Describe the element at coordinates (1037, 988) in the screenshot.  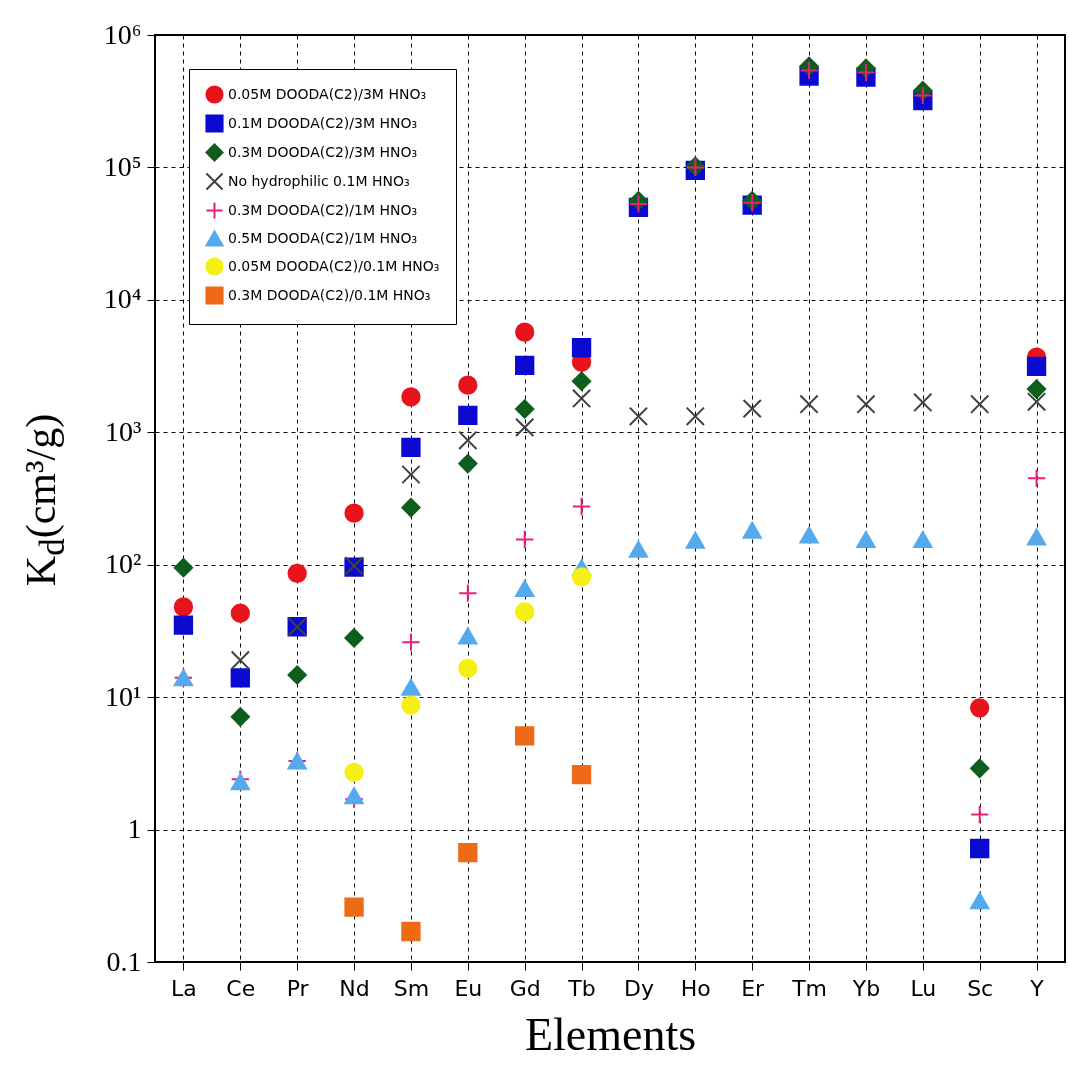
I see `x-tick-label: Y` at that location.